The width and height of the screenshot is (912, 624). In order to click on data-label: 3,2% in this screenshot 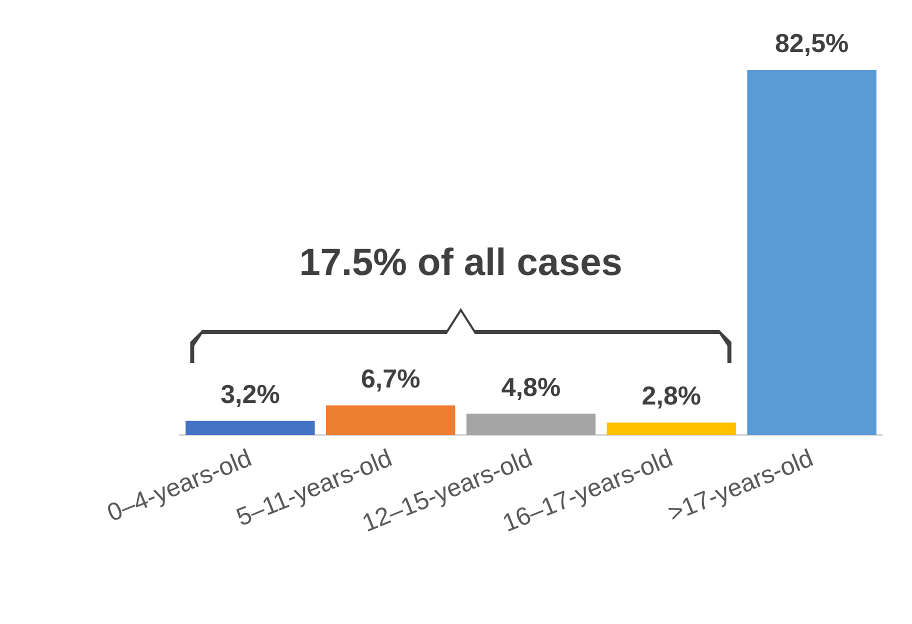, I will do `click(250, 393)`.